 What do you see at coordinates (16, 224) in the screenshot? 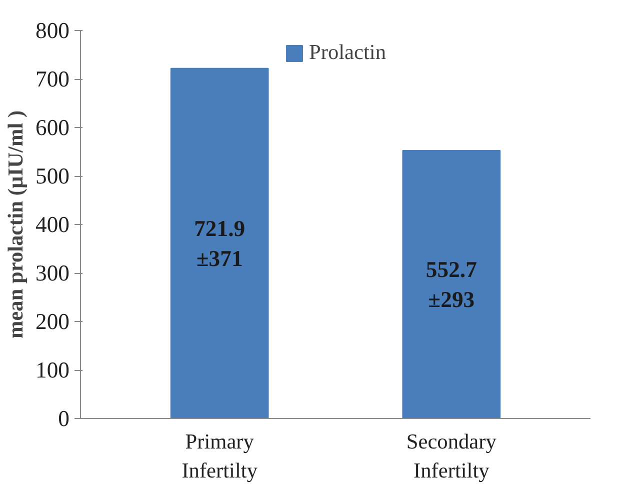
I see `y-axis-title: mean prolactin (µIU/ml )` at bounding box center [16, 224].